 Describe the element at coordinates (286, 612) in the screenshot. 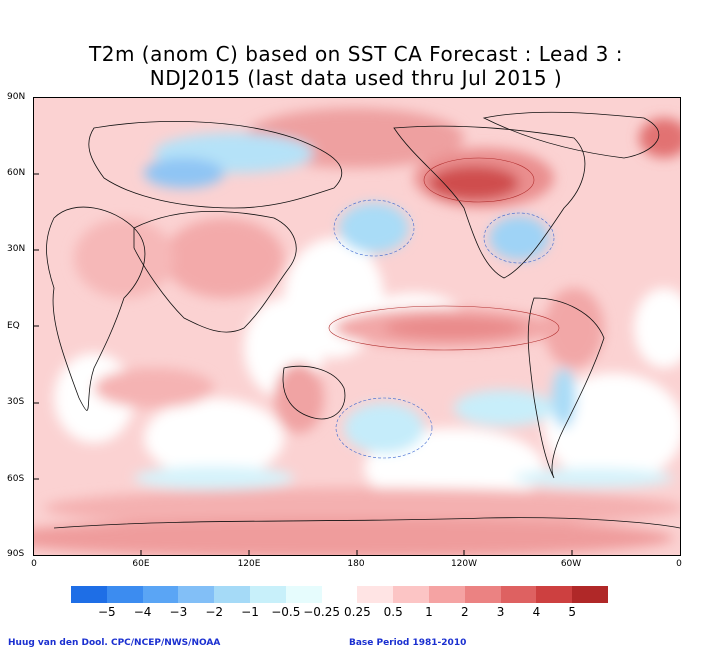

I see `color-scale-label: −0.5` at that location.